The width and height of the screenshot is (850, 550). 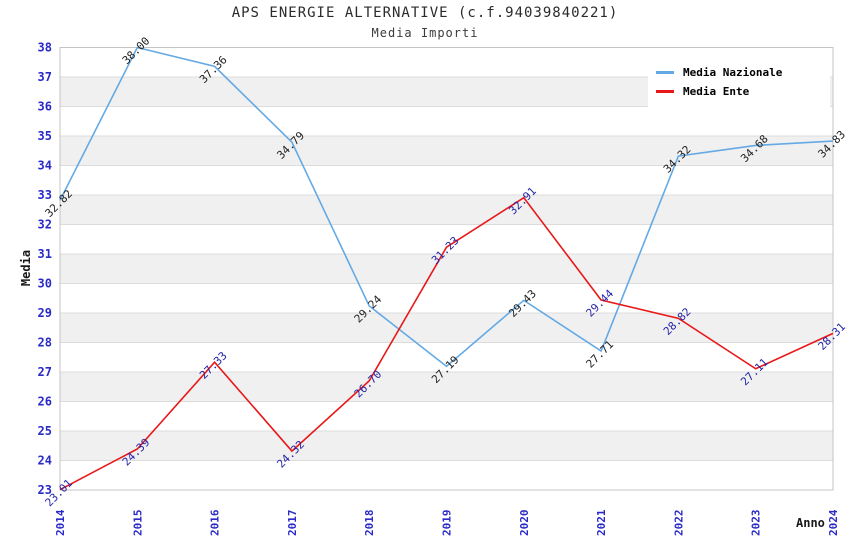 What do you see at coordinates (665, 91) in the screenshot?
I see `legend-swatch-media-ente` at bounding box center [665, 91].